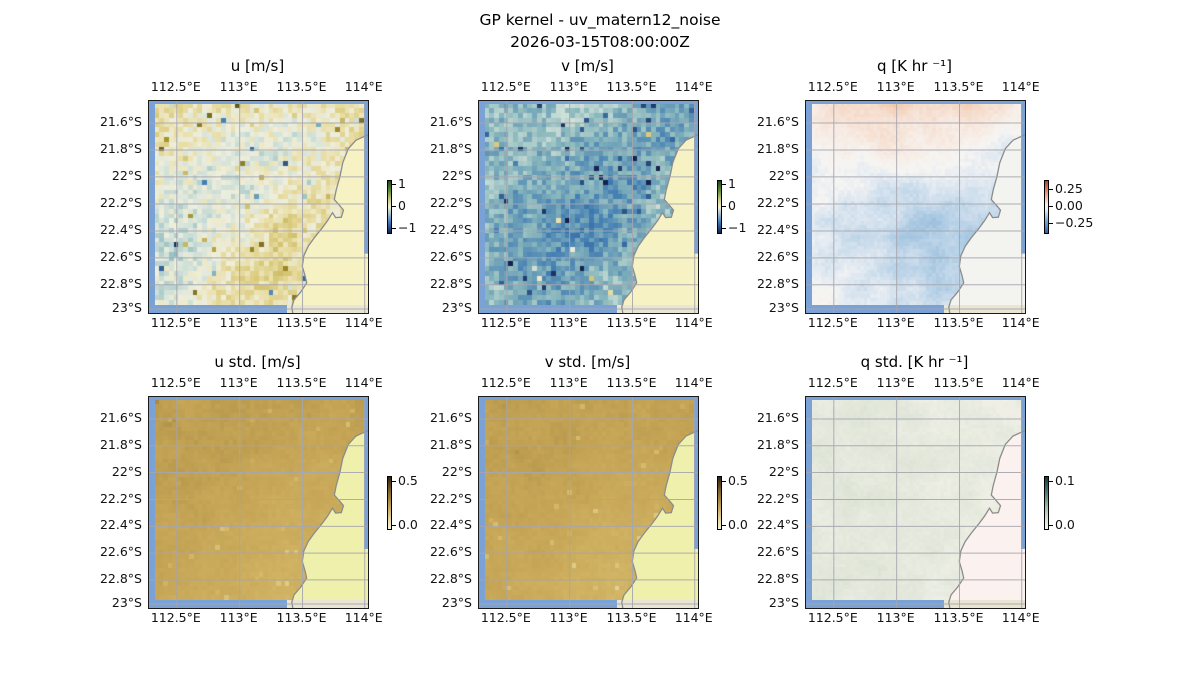  What do you see at coordinates (1065, 481) in the screenshot?
I see `colorbar-tick-label: 0.1` at bounding box center [1065, 481].